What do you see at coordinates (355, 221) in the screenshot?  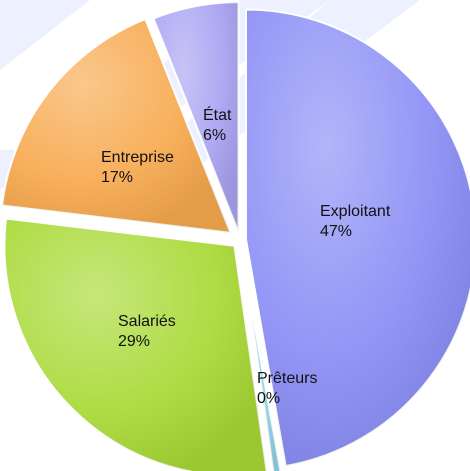 I see `slice-label-exploitant: Exploitant 47%` at bounding box center [355, 221].